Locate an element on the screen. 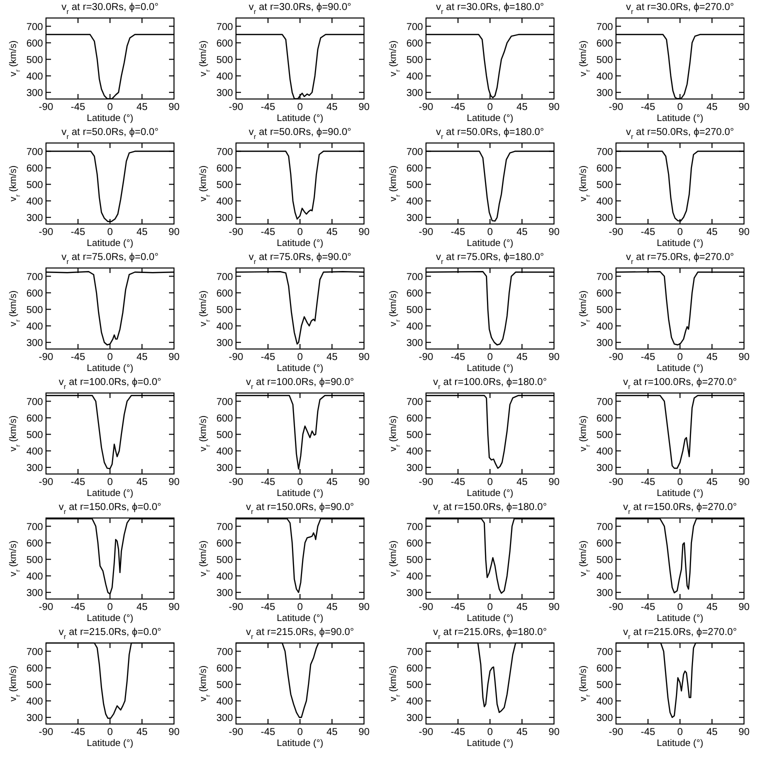 This screenshot has height=768, width=768. chart-title: v$_{r}$ at r=75.0Rs, ϕ=0.0° is located at coordinates (110, 259).